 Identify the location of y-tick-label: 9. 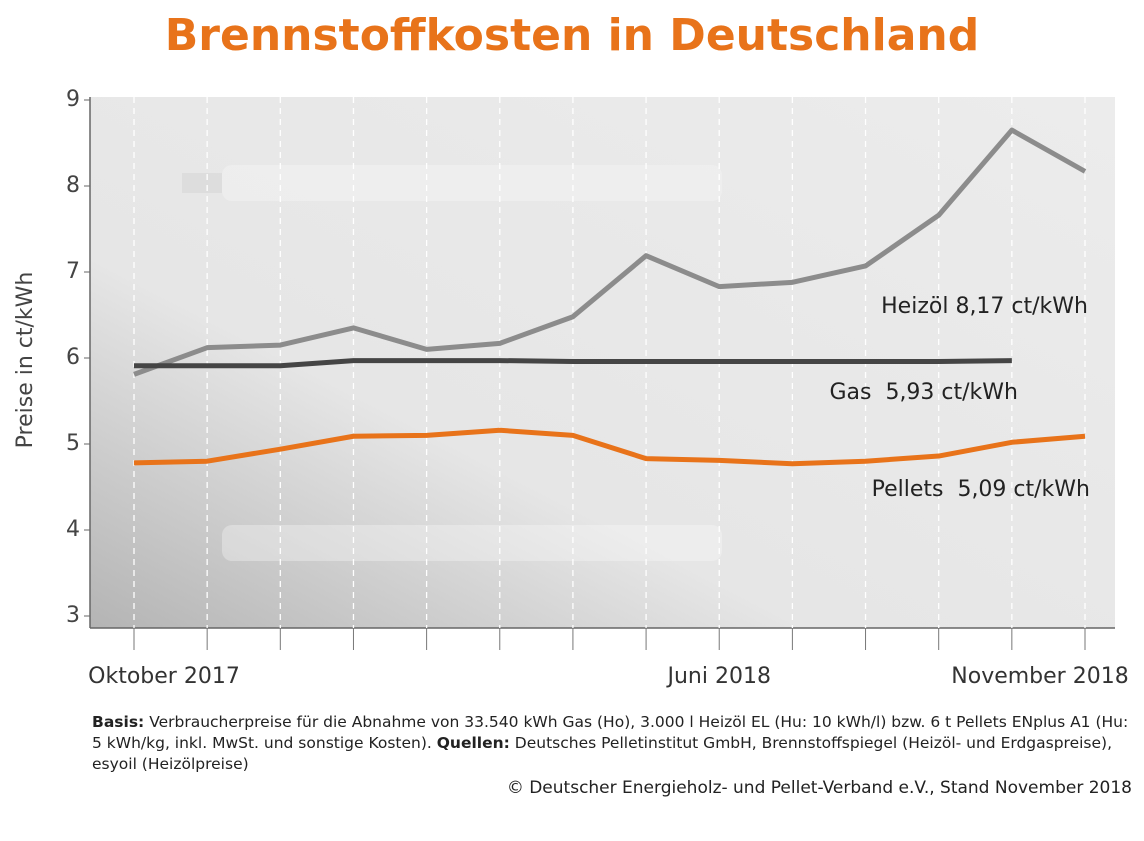
(73, 99).